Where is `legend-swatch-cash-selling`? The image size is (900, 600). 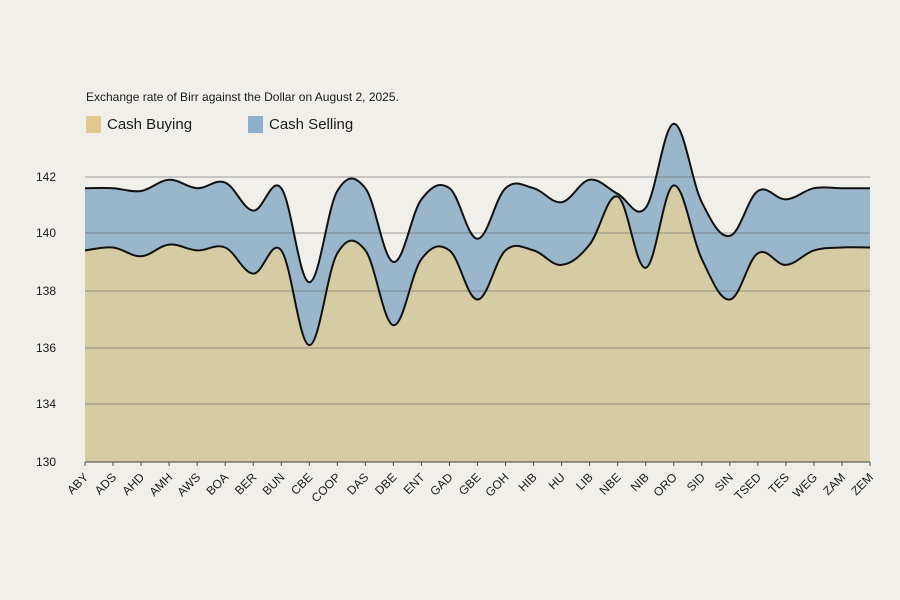
legend-swatch-cash-selling is located at coordinates (255, 124).